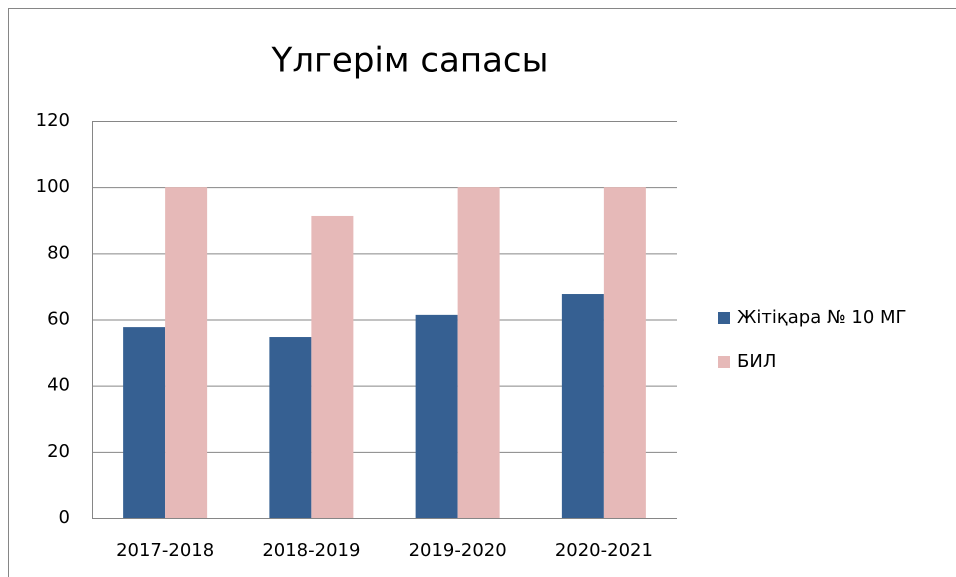 The height and width of the screenshot is (577, 956). Describe the element at coordinates (165, 550) in the screenshot. I see `x-tick-label: 2017-2018` at that location.